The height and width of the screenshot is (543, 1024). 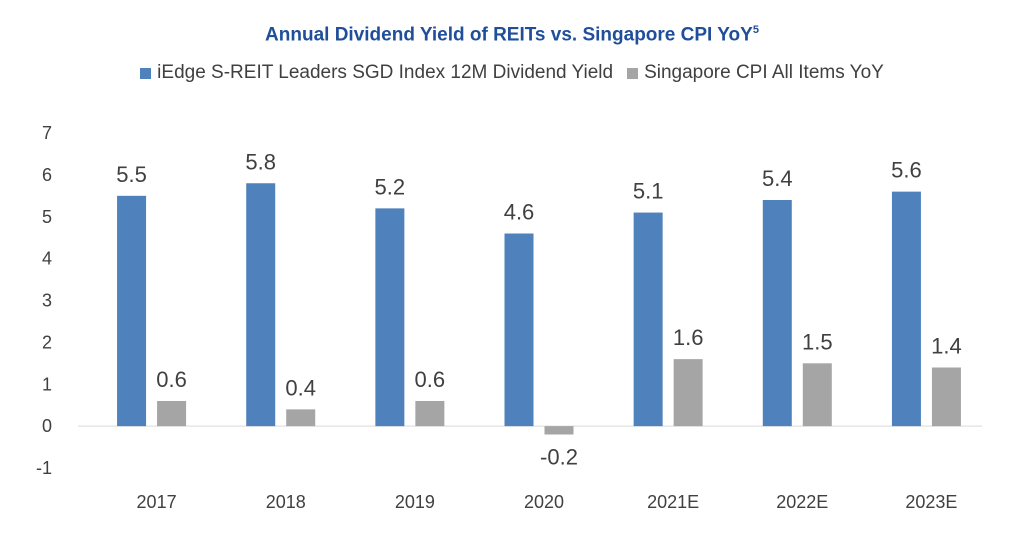 What do you see at coordinates (47, 384) in the screenshot?
I see `y-tick-label: 1` at bounding box center [47, 384].